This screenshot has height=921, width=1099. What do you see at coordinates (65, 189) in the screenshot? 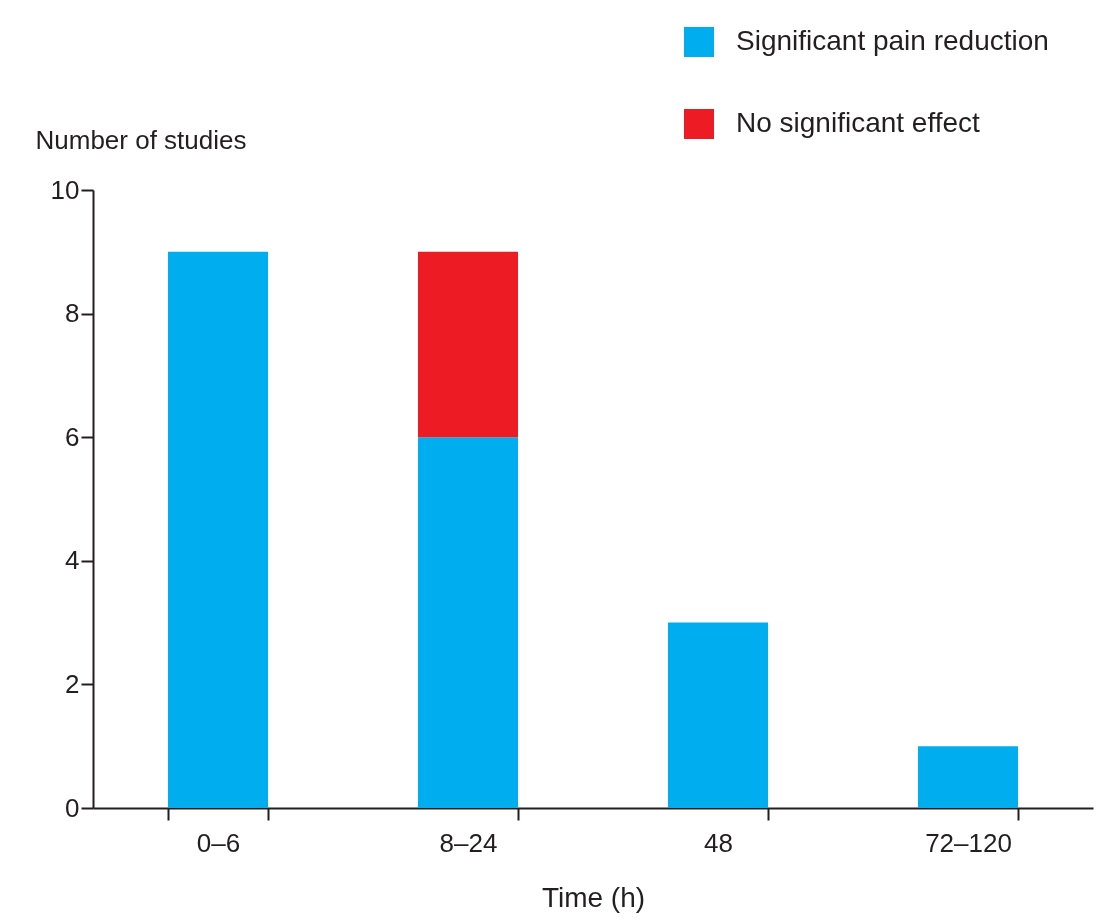
I see `y-tick-label: 10` at bounding box center [65, 189].